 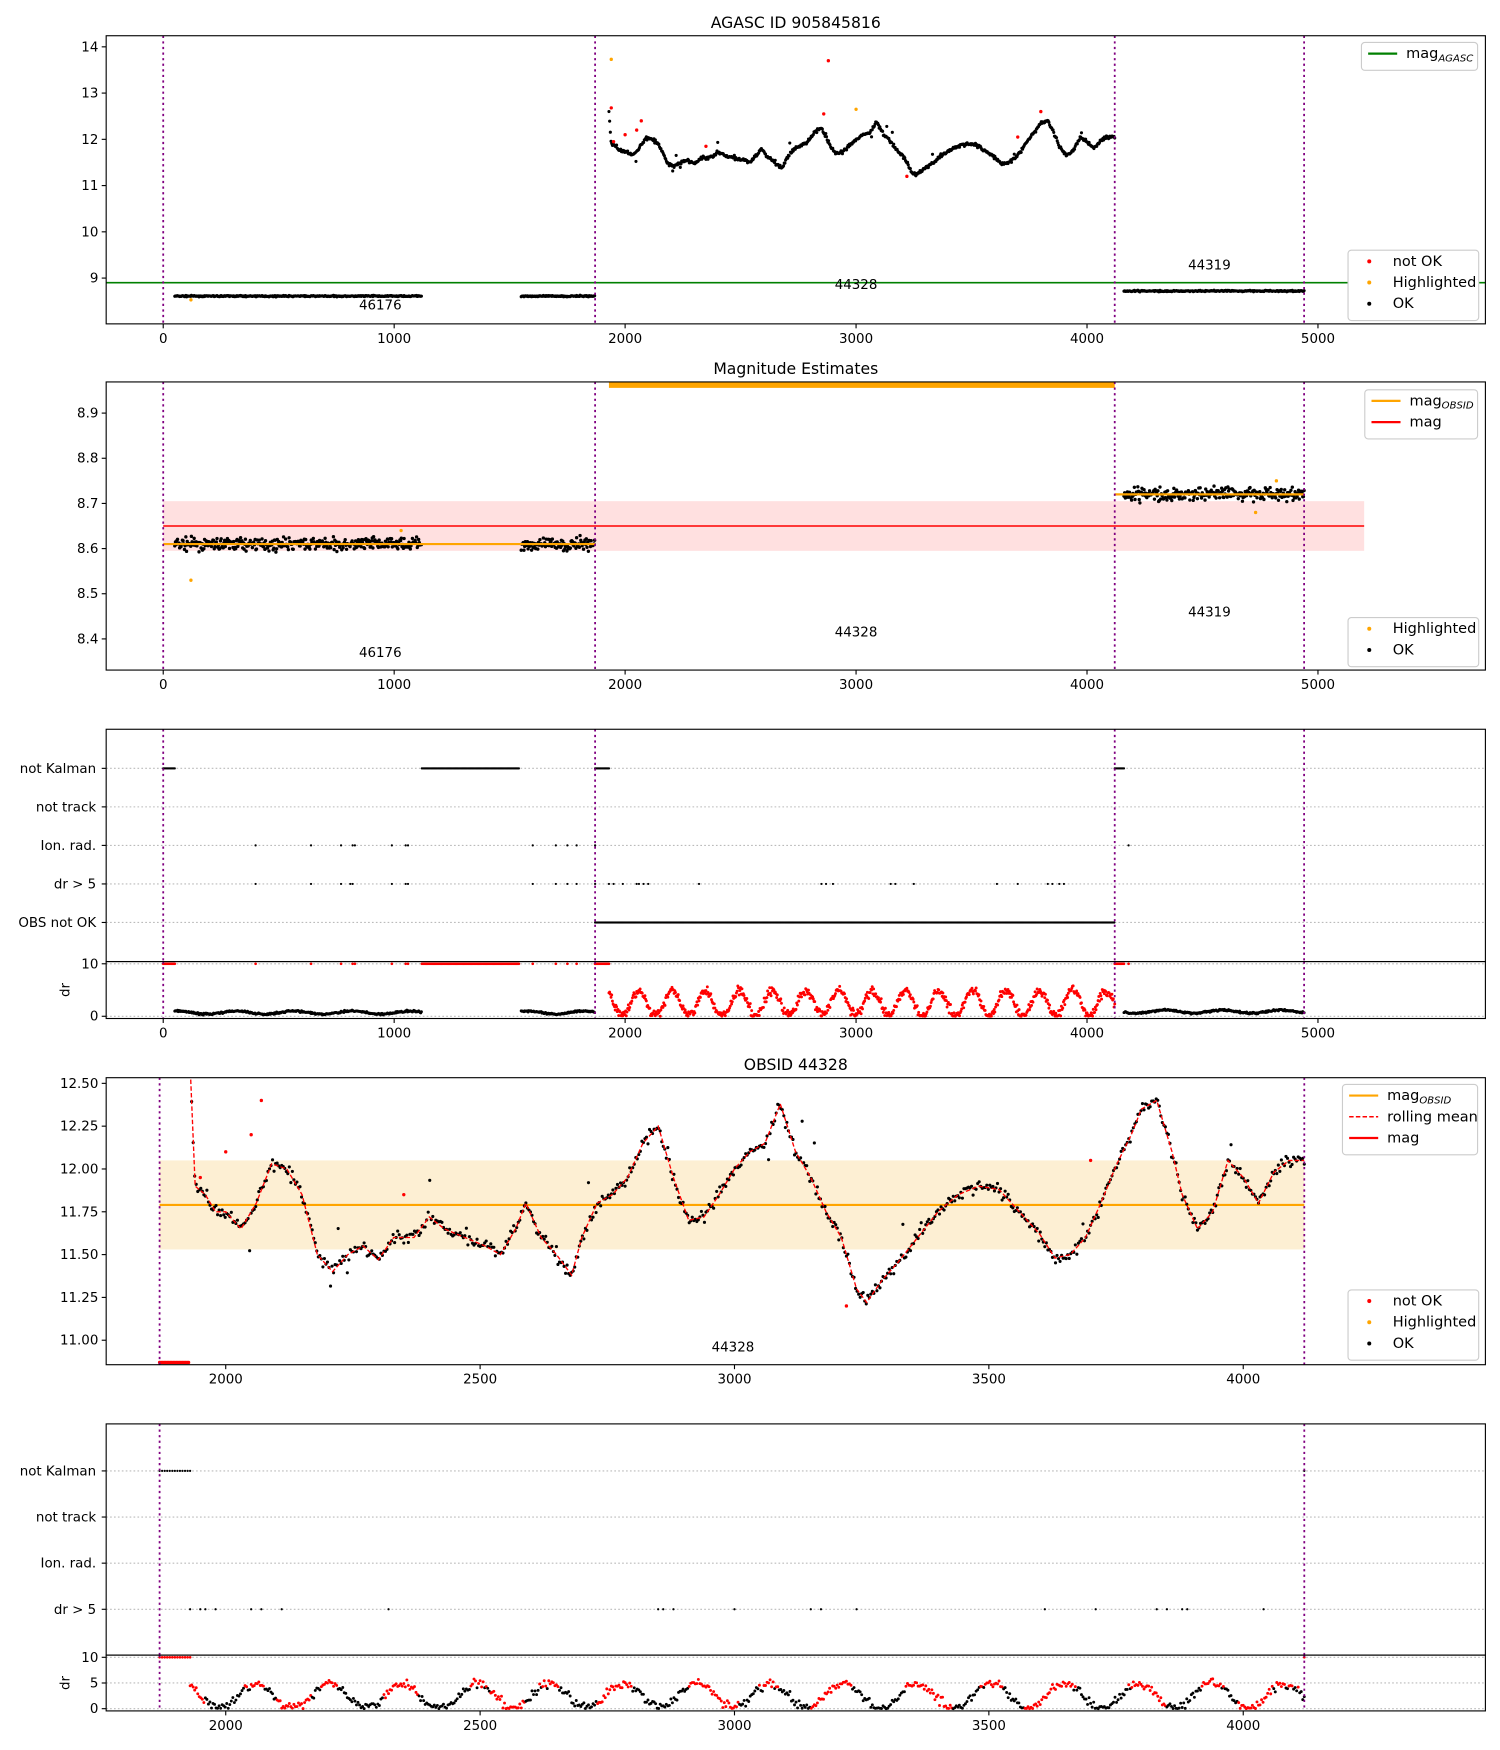 What do you see at coordinates (1209, 612) in the screenshot?
I see `obsid-annotation: 44319` at bounding box center [1209, 612].